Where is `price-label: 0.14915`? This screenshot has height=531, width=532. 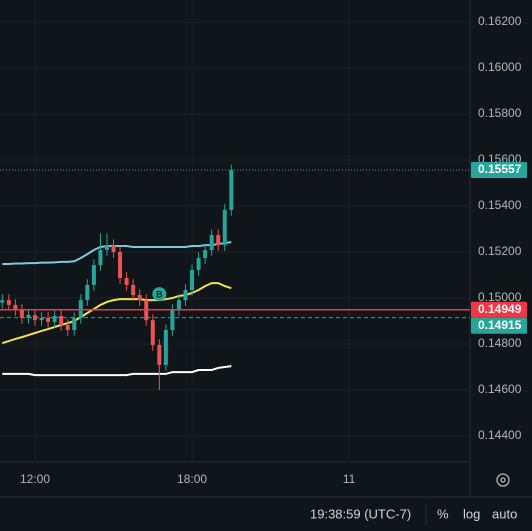 price-label: 0.14915 is located at coordinates (500, 325).